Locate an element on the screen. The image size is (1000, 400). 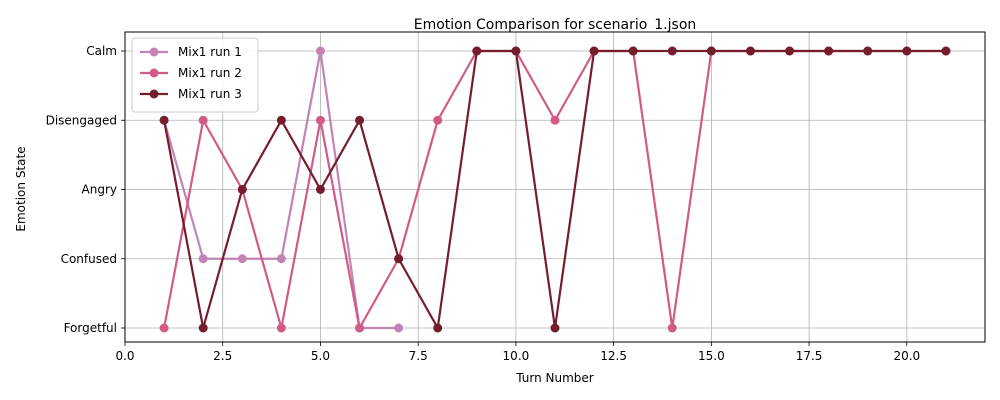
legend: Mix1 run 1 Mix1 run 2 Mix1 run 3 is located at coordinates (195, 75).